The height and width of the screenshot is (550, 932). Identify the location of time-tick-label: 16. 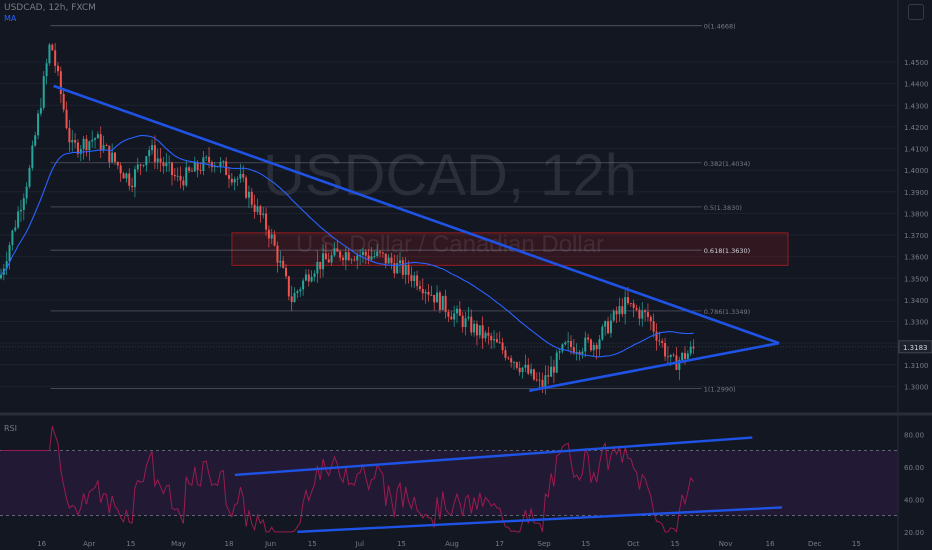
(41, 544).